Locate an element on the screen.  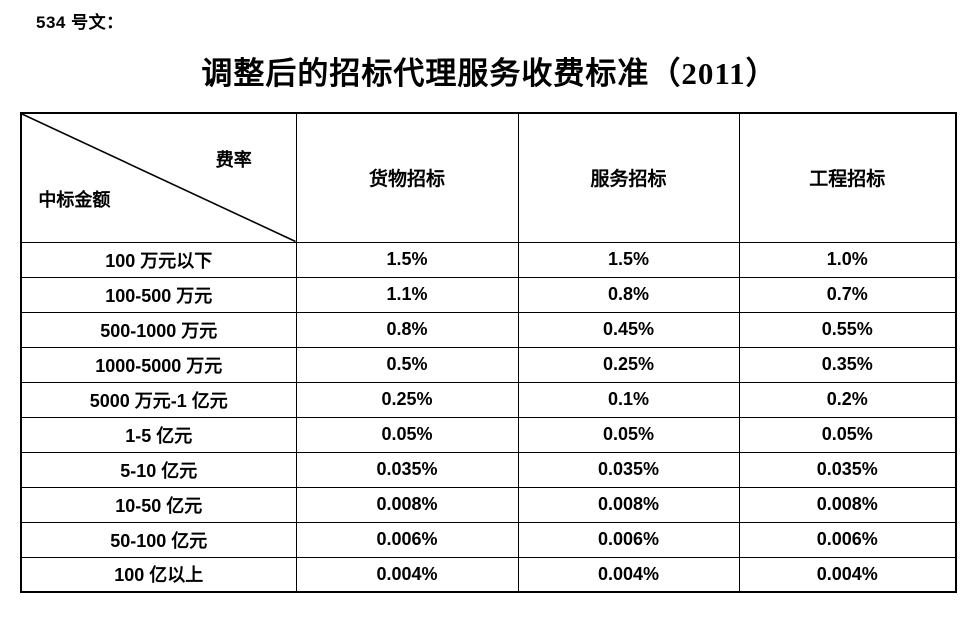
rate-cell: 1.0% is located at coordinates (847, 259).